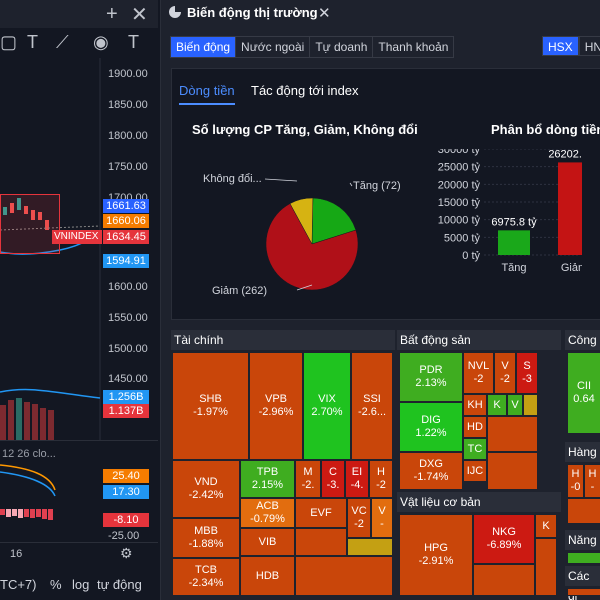  What do you see at coordinates (206, 489) in the screenshot?
I see `tile-vnd: VND -2.42%` at bounding box center [206, 489].